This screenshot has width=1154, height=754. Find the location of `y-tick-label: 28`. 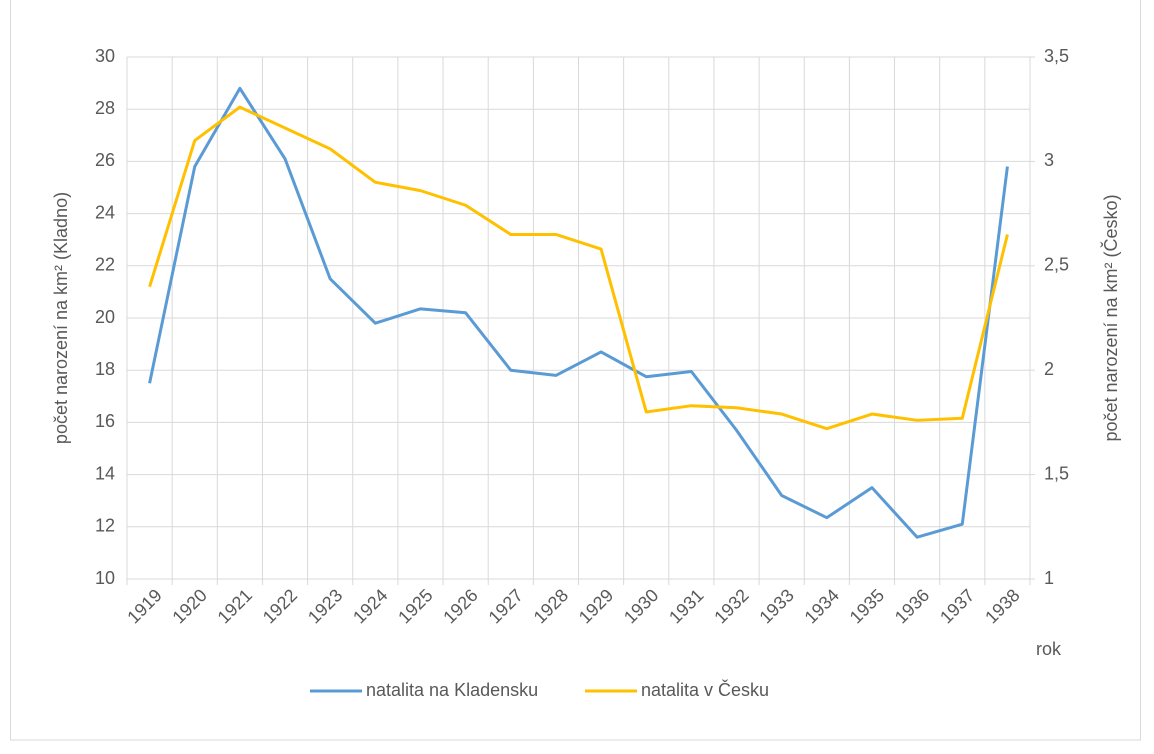

y-tick-label: 28 is located at coordinates (105, 108).